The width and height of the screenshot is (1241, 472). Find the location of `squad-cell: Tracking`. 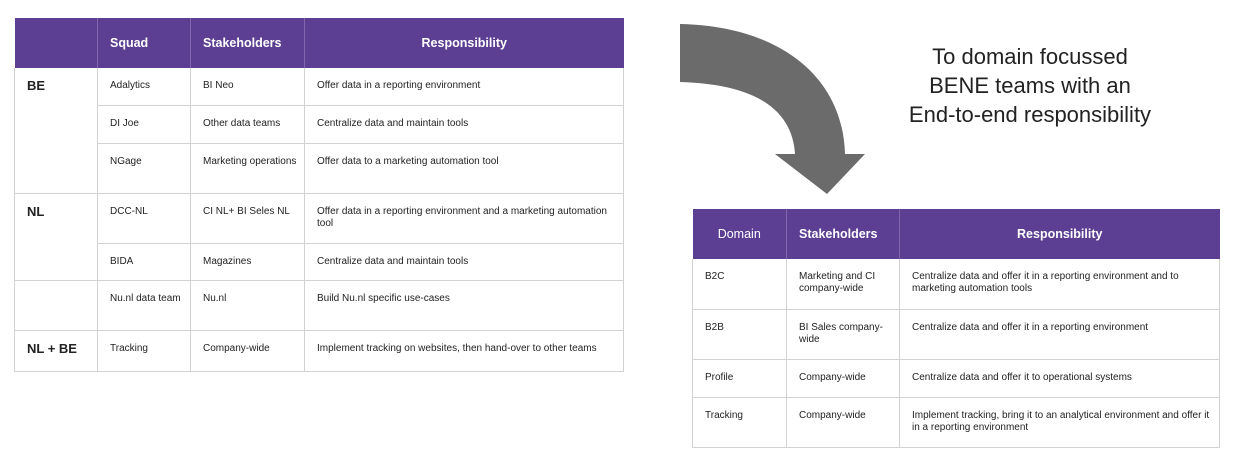

squad-cell: Tracking is located at coordinates (144, 351).